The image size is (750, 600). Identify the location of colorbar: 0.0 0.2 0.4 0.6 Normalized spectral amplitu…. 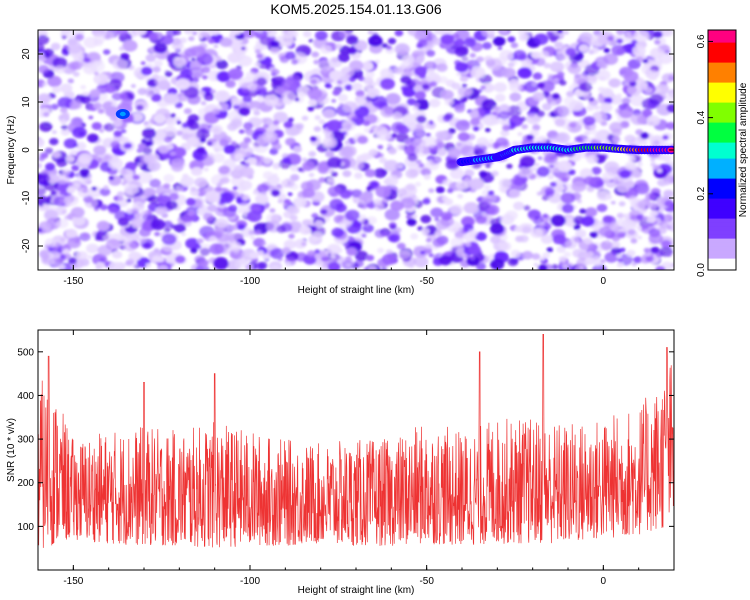
(722, 153).